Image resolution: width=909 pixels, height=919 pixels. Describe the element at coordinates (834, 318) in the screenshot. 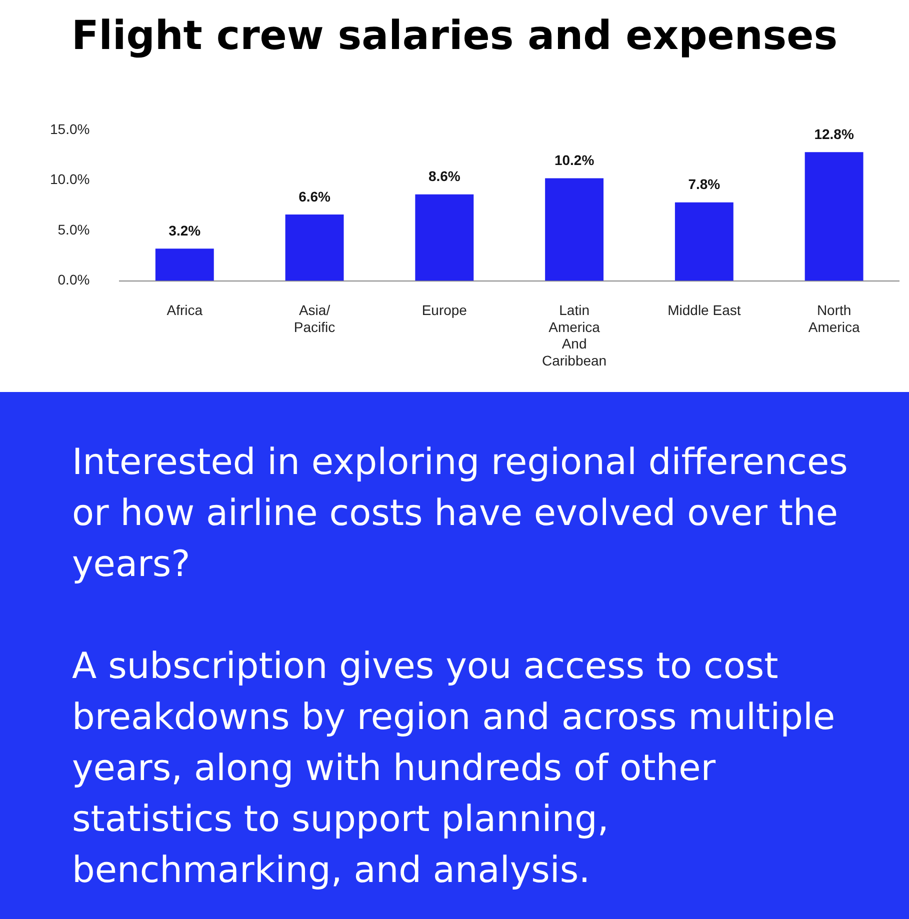

I see `x-tick-label: North America` at that location.